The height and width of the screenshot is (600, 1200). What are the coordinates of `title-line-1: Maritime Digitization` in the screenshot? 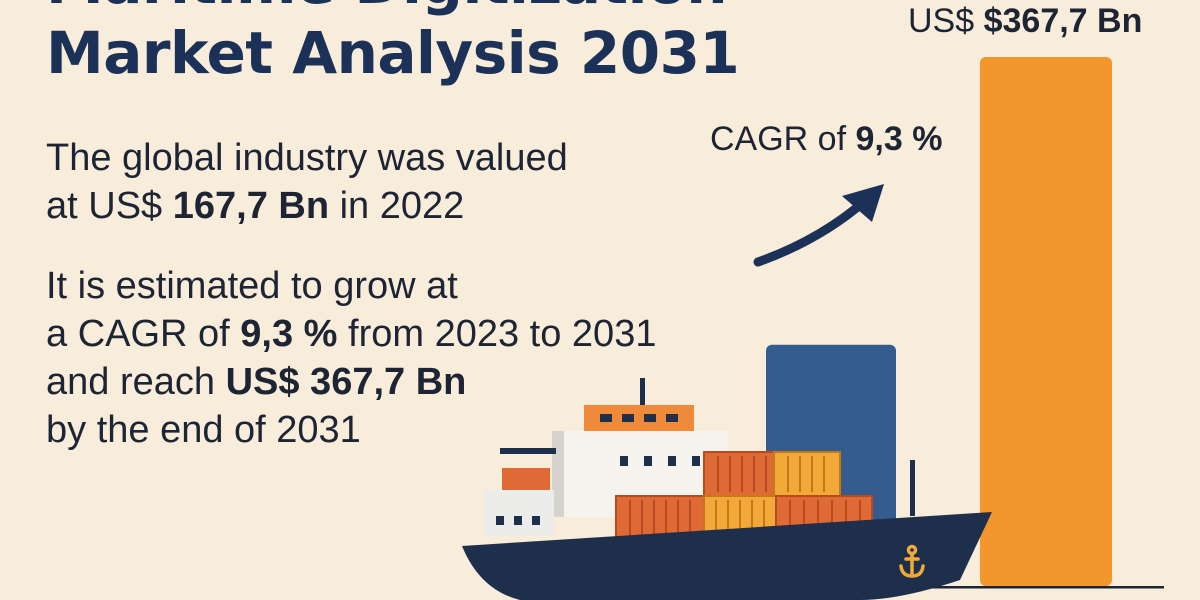 It's located at (392, 9).